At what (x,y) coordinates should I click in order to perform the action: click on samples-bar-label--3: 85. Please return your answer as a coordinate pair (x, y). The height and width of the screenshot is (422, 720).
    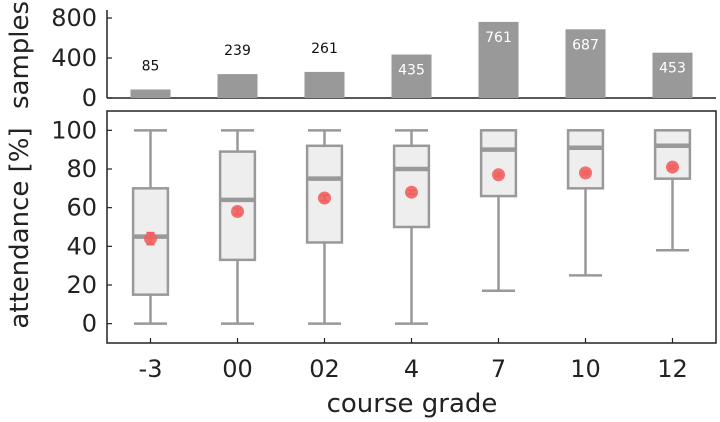
    Looking at the image, I should click on (151, 67).